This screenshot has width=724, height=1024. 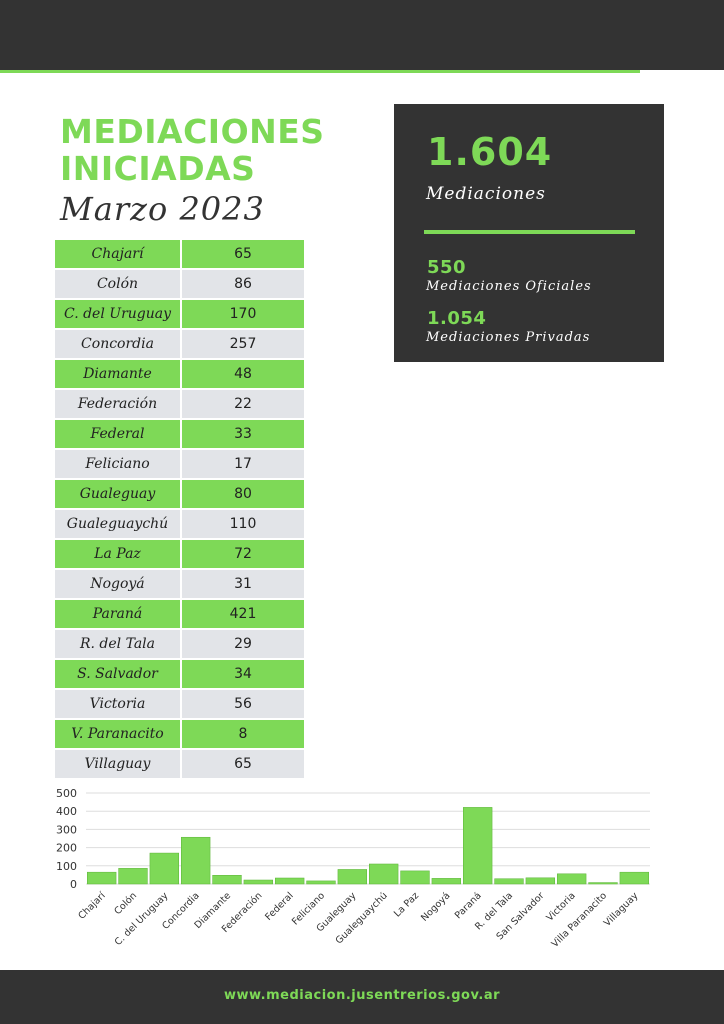 What do you see at coordinates (406, 904) in the screenshot?
I see `x-tick-label: La Paz` at bounding box center [406, 904].